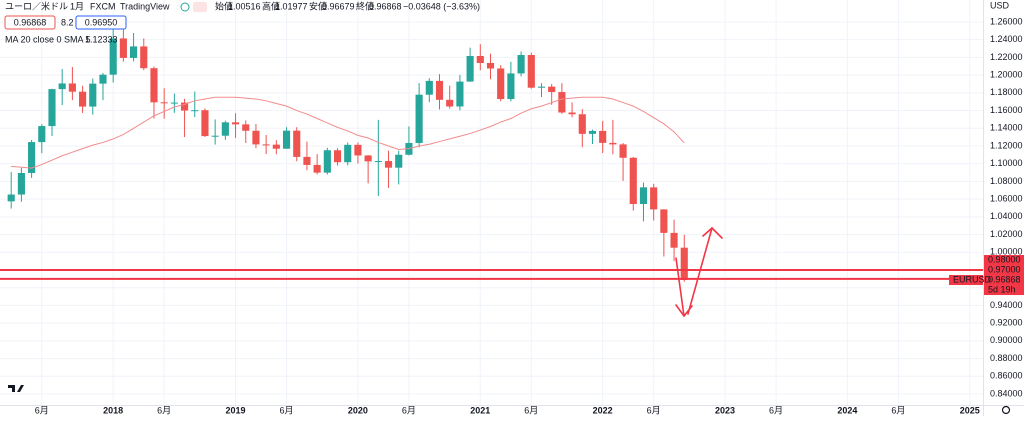 This screenshot has width=1024, height=421. I want to click on y-tick-label: 0.86000, so click(1006, 376).